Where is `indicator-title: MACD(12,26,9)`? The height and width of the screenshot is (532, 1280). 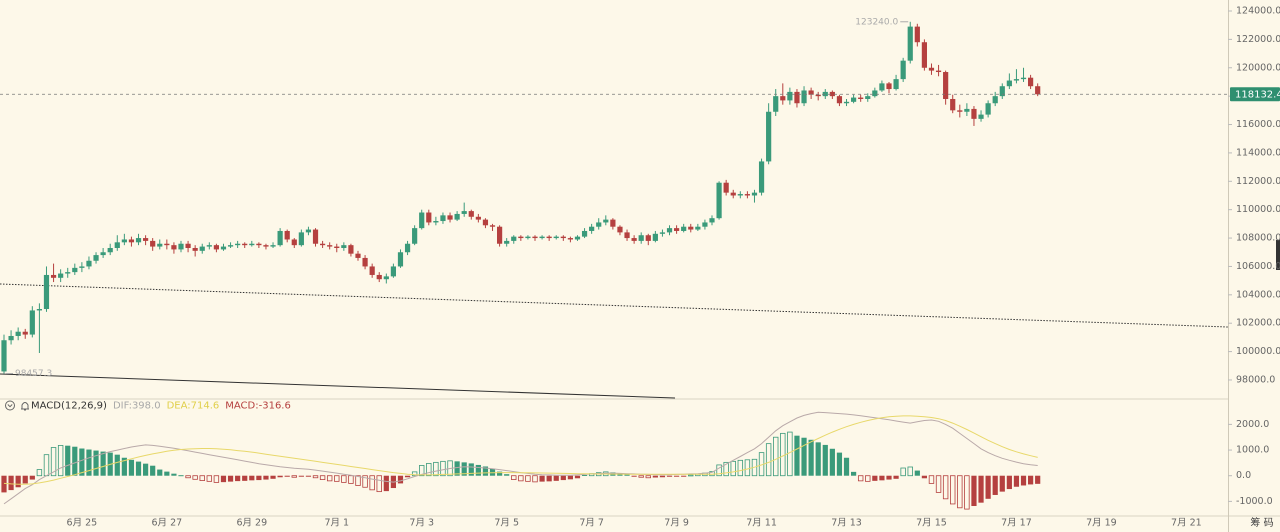
indicator-title: MACD(12,26,9) is located at coordinates (69, 406).